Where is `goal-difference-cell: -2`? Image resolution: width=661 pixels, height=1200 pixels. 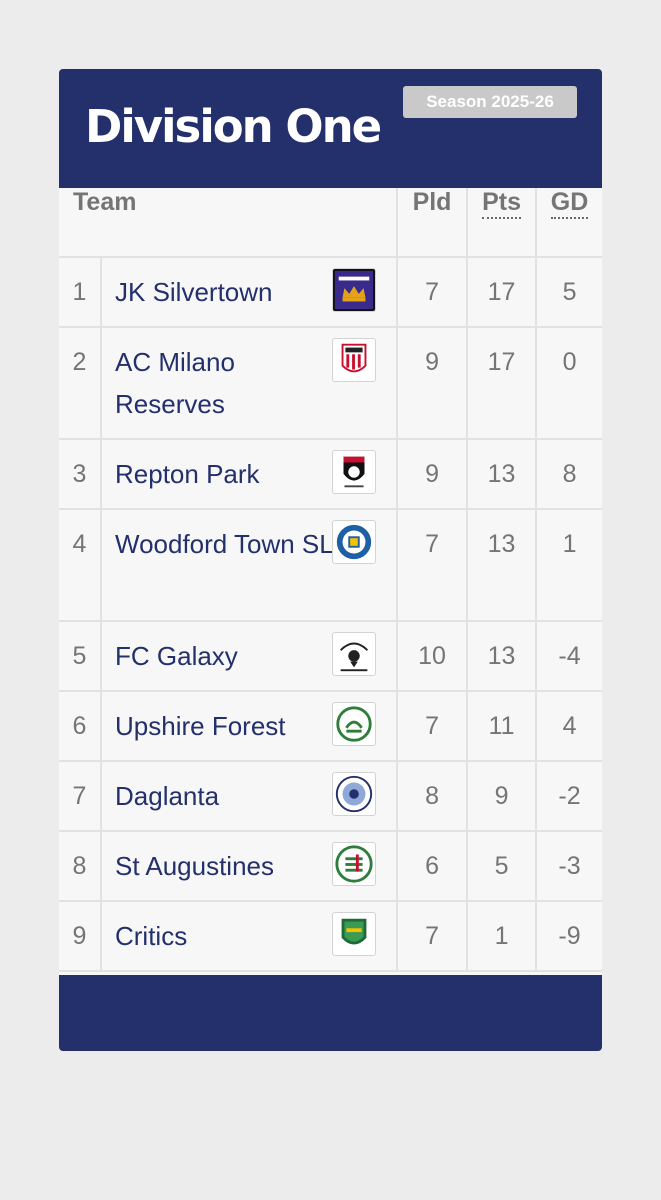
goal-difference-cell: -2 is located at coordinates (568, 796).